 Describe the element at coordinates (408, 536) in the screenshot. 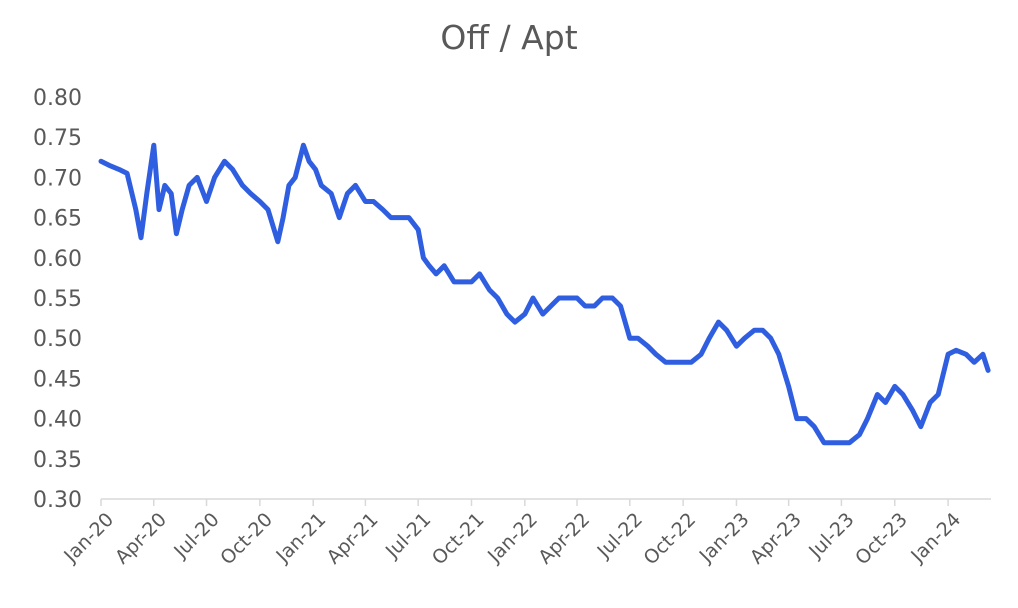

I see `x-tick-label: Jul-21` at that location.